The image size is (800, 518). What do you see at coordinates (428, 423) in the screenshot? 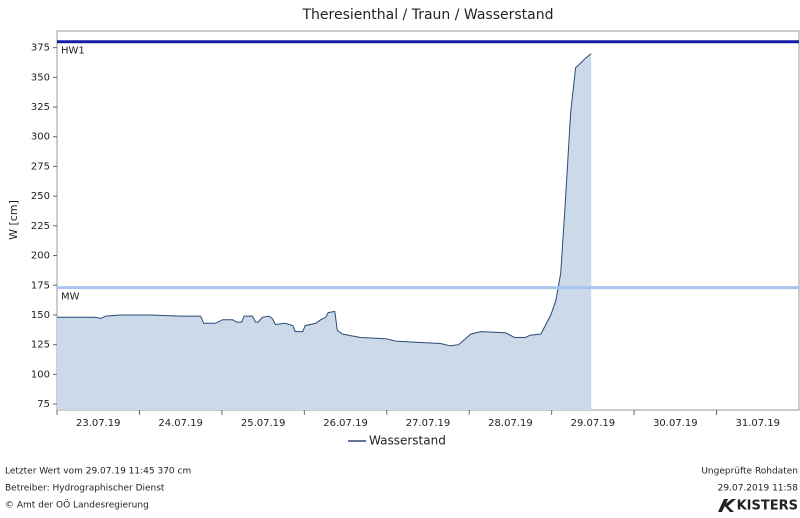
I see `x-tick-label: 27.07.19` at bounding box center [428, 423].